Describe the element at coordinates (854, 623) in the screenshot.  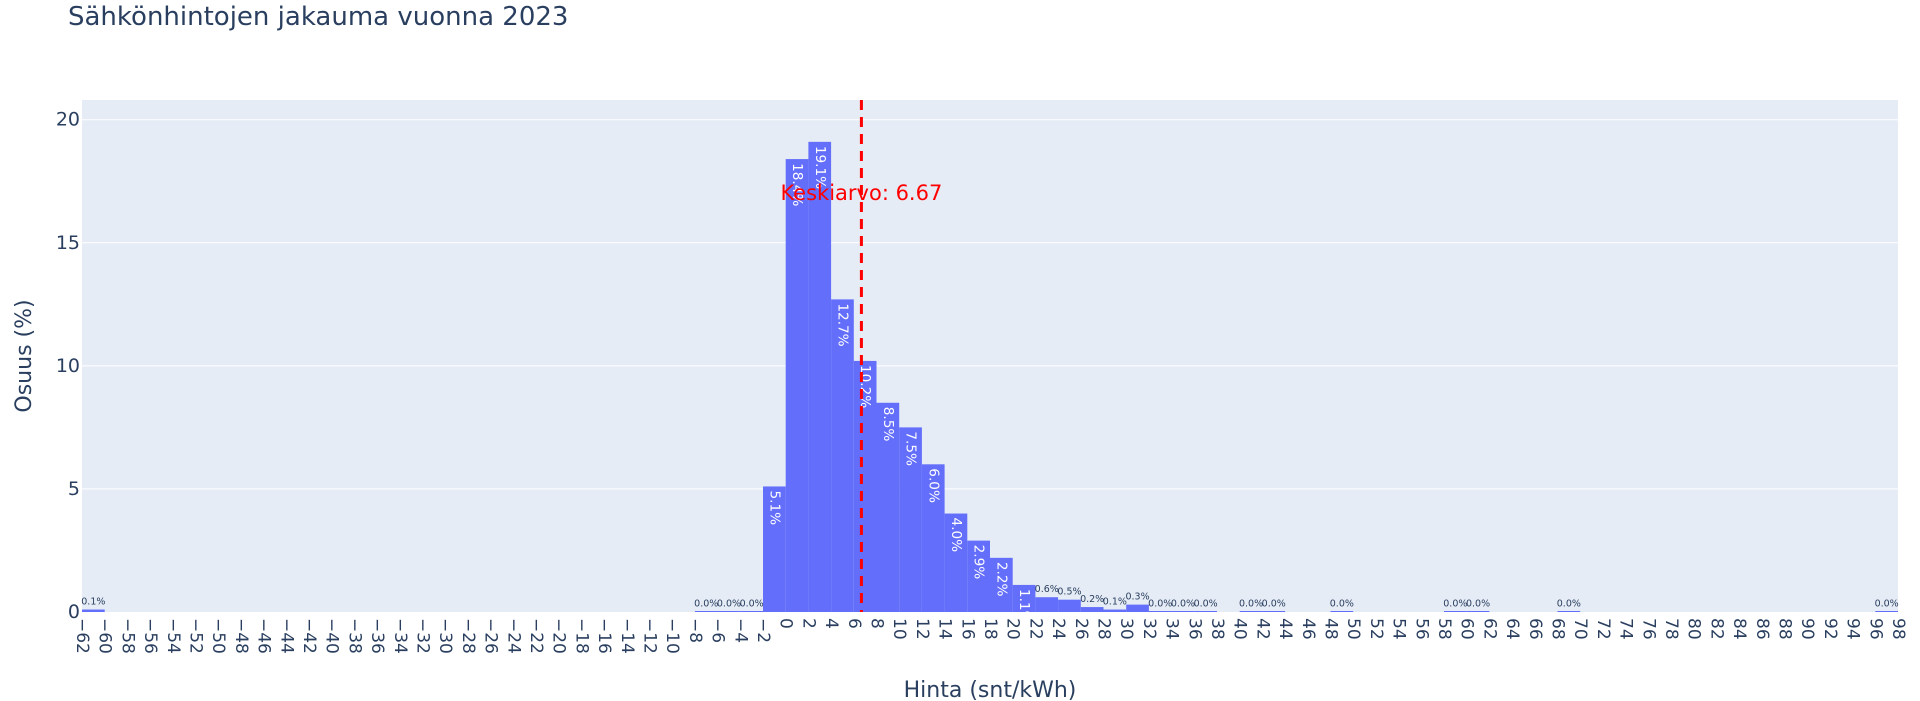
I see `x-tick-label: 6` at that location.